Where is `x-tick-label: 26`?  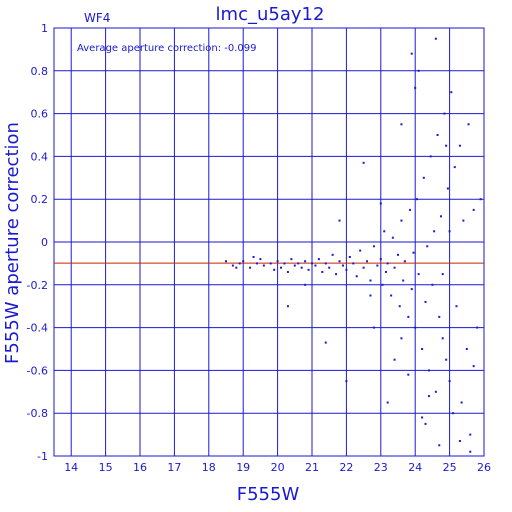 x-tick-label: 26 is located at coordinates (484, 467).